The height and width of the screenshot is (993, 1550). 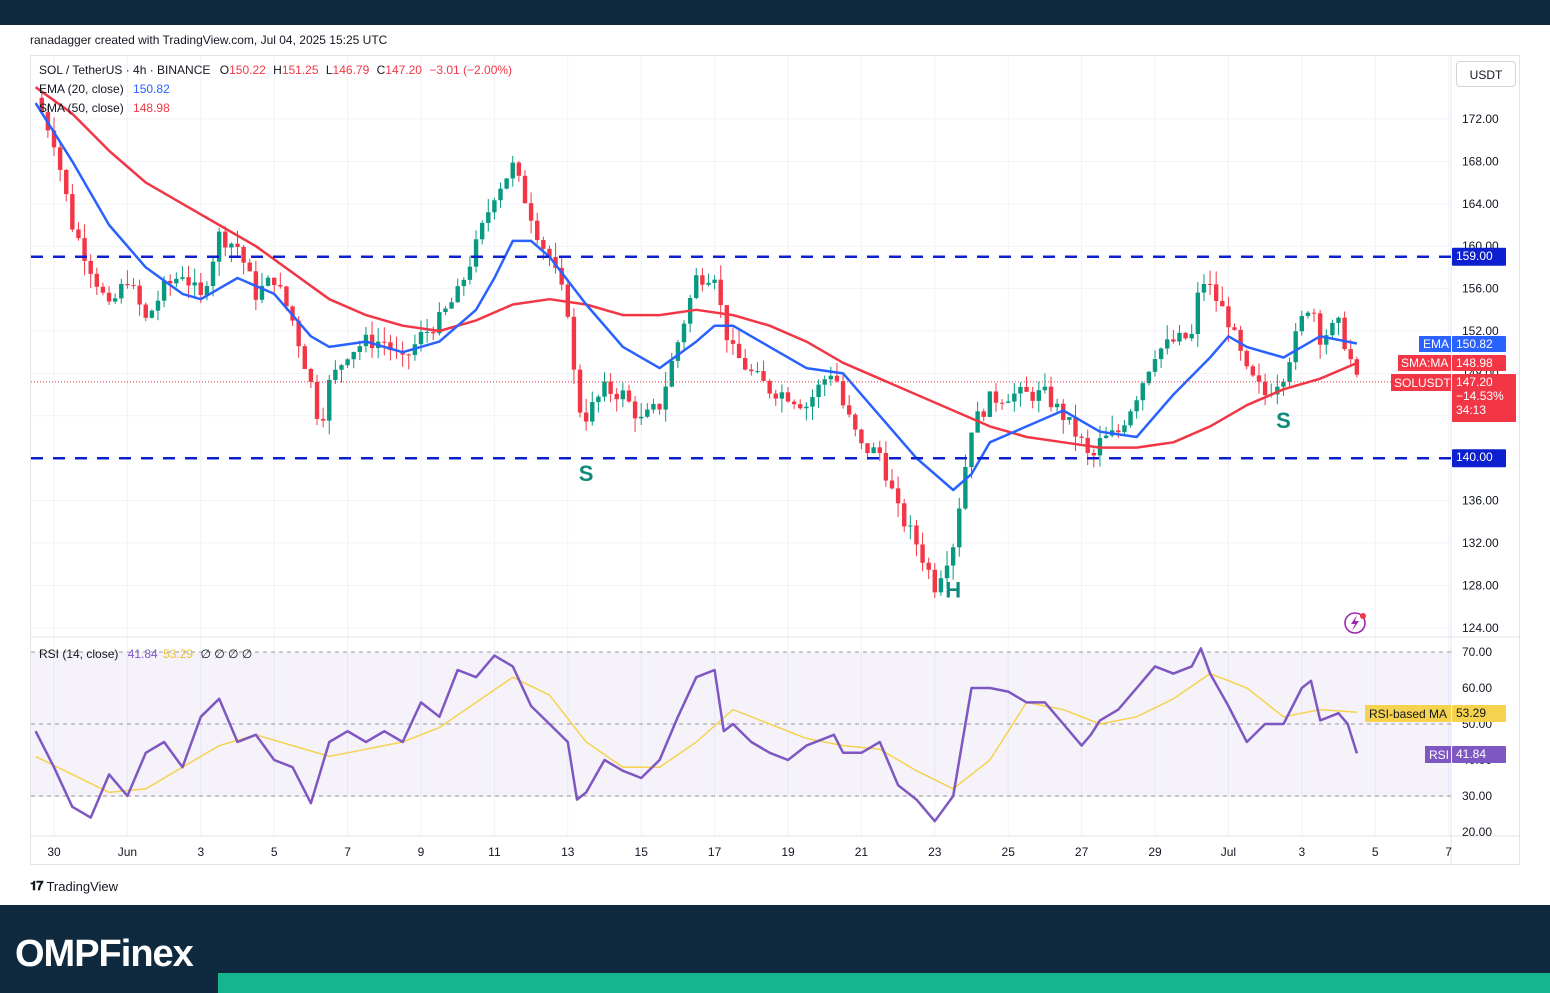 What do you see at coordinates (862, 852) in the screenshot?
I see `time-tick-label: 21` at bounding box center [862, 852].